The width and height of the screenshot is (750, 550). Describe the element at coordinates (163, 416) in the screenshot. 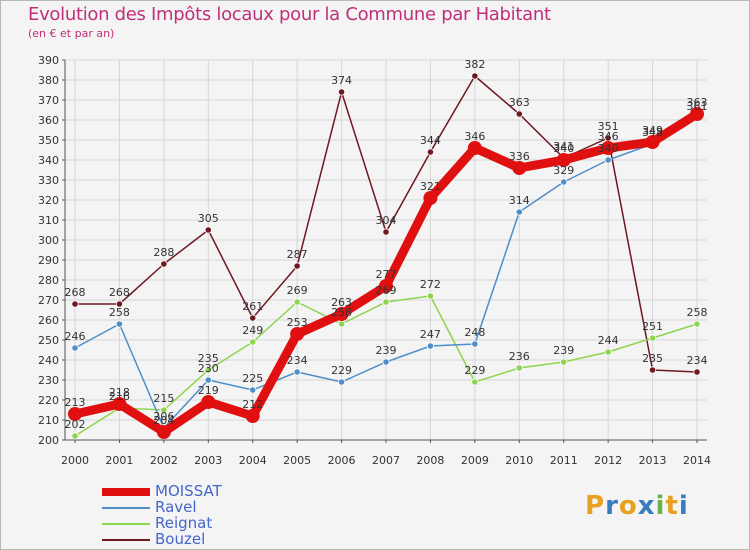

I see `data-label-ravel: 206` at that location.